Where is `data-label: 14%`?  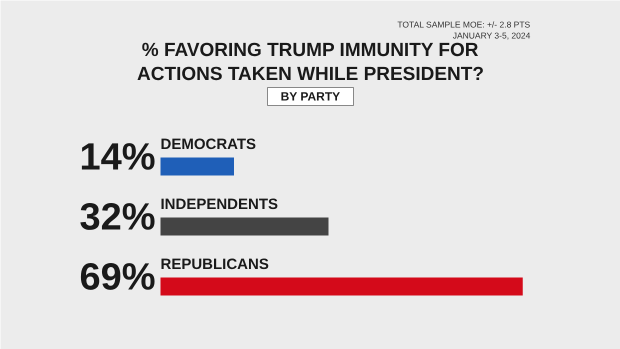 data-label: 14% is located at coordinates (117, 157).